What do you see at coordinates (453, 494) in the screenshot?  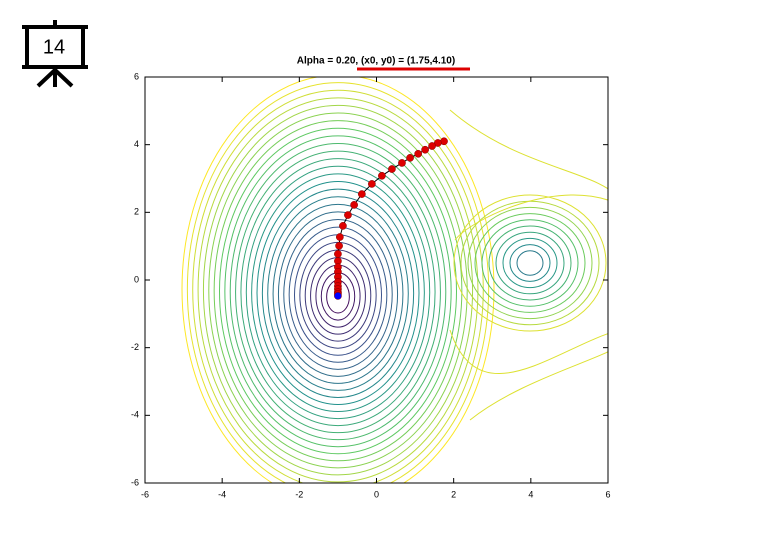 I see `x-tick-label: 2` at bounding box center [453, 494].